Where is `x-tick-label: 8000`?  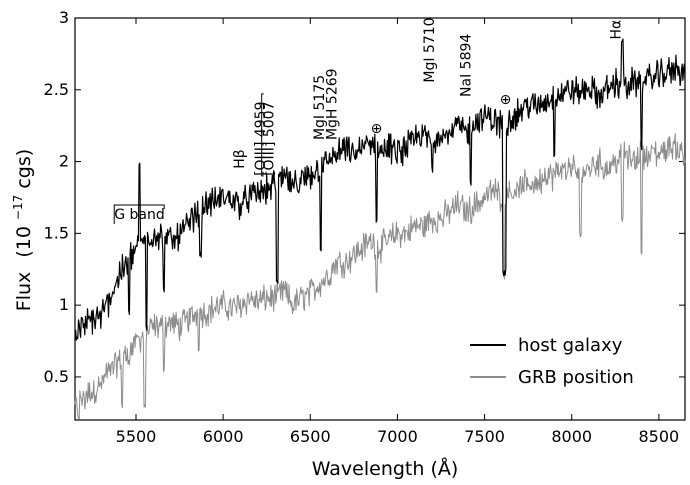 x-tick-label: 8000 is located at coordinates (571, 436).